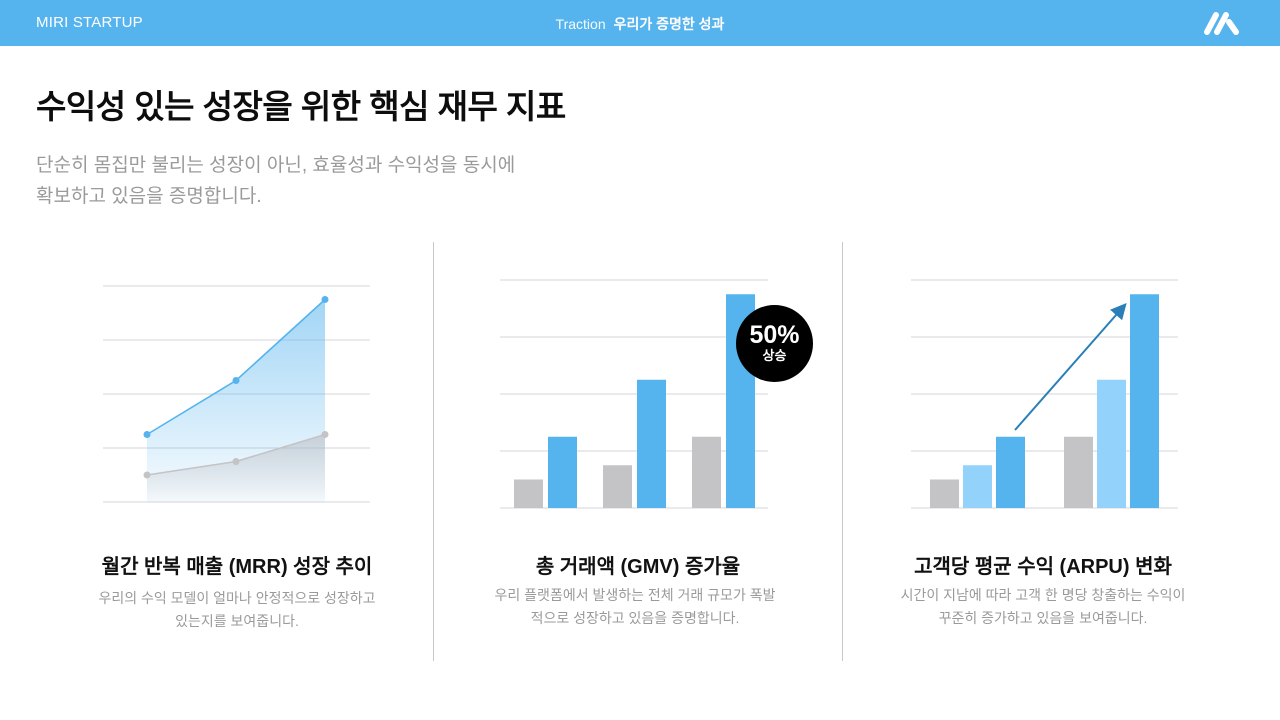  I want to click on area-fill, so click(236, 468).